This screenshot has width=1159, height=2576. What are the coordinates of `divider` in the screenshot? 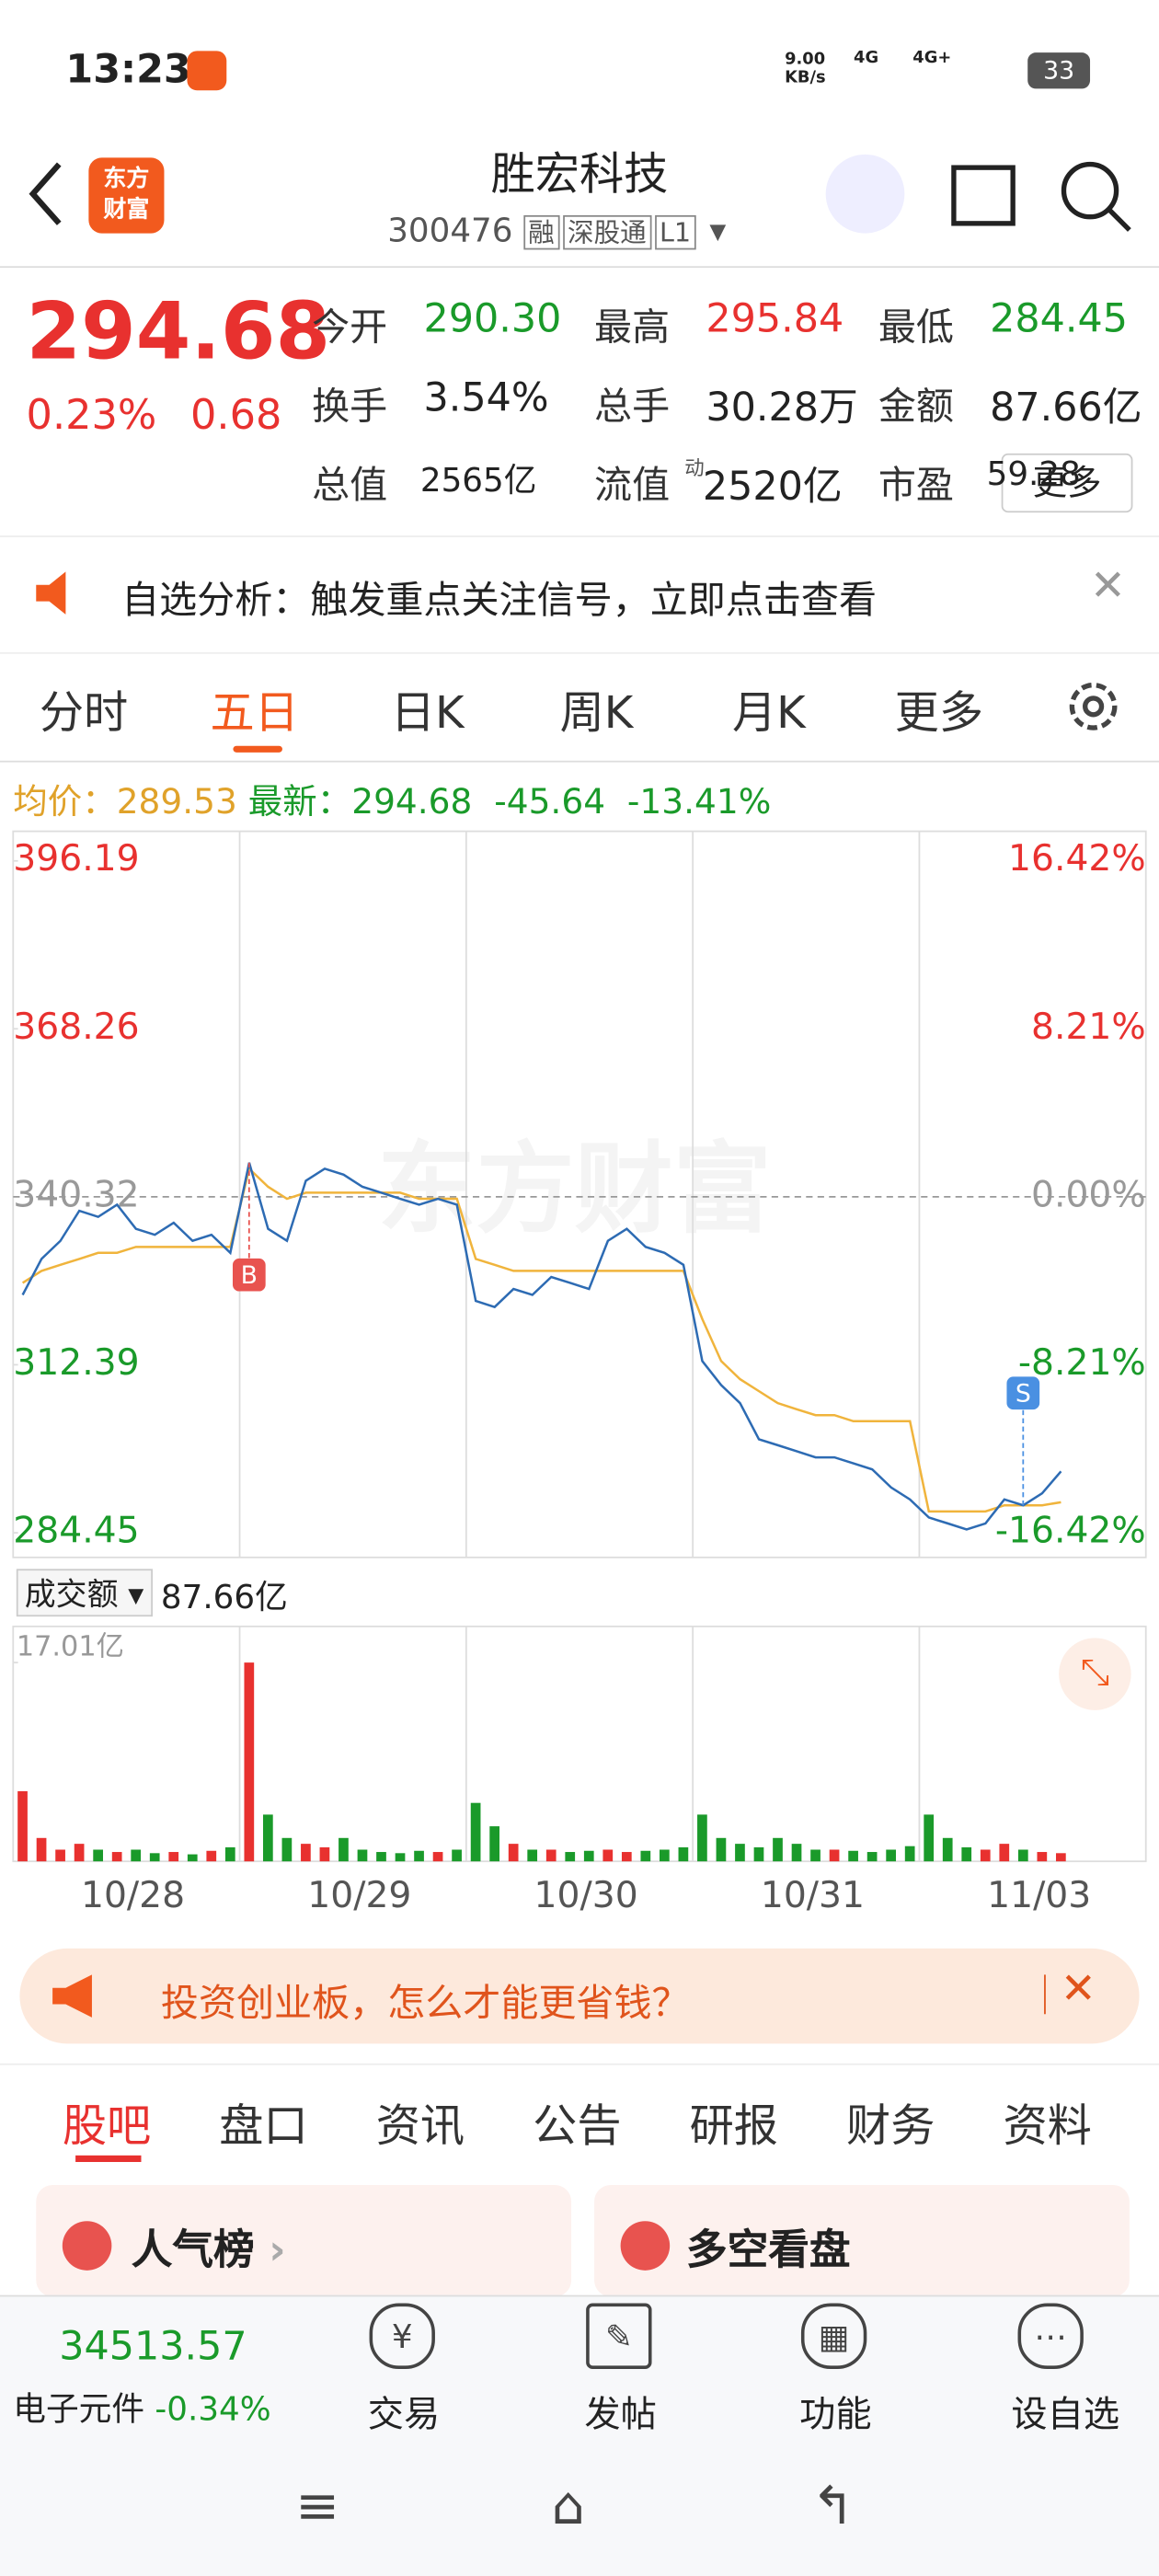 It's located at (579, 2064).